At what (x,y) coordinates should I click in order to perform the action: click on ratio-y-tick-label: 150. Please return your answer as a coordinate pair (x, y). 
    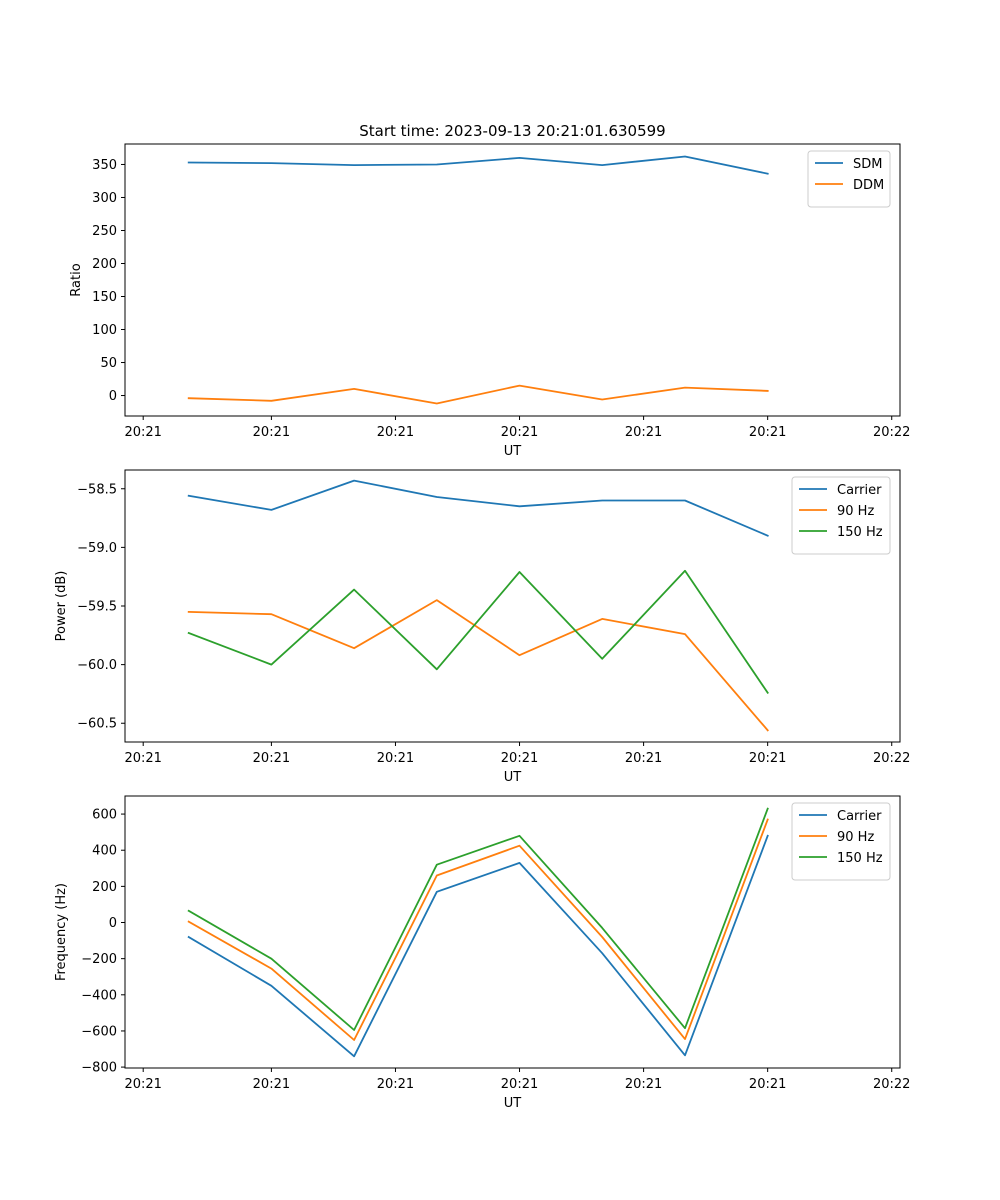
    Looking at the image, I should click on (104, 297).